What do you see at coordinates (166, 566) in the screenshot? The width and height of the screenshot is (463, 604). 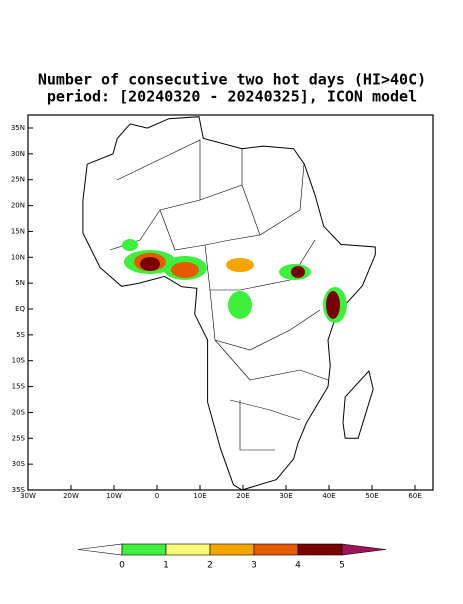 I see `colorbar-label: 1` at bounding box center [166, 566].